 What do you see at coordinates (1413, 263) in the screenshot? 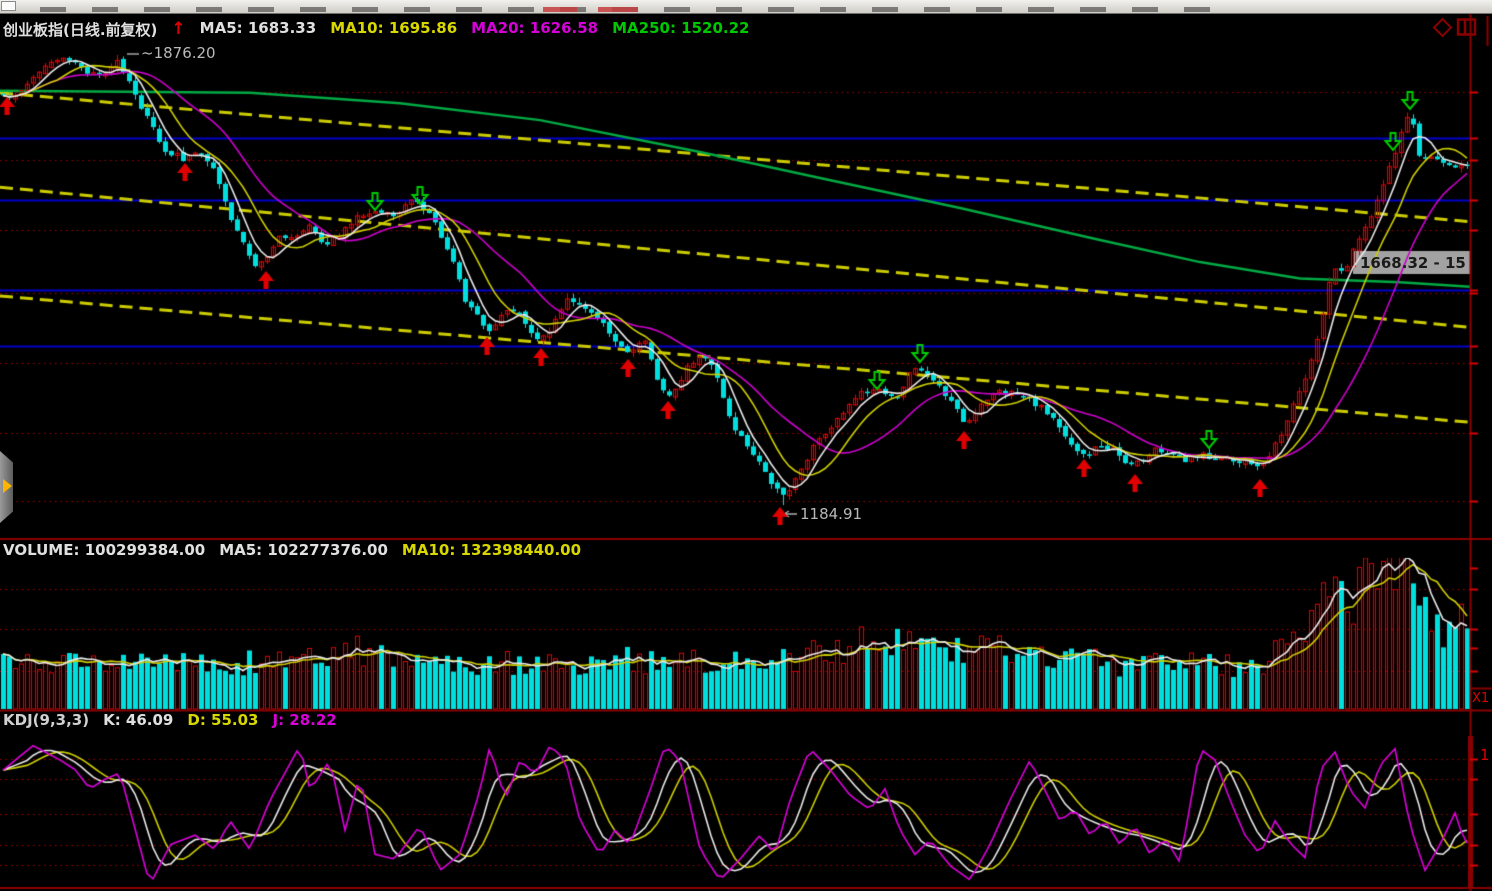
I see `last-price-tag: 1668.32 - 15` at bounding box center [1413, 263].